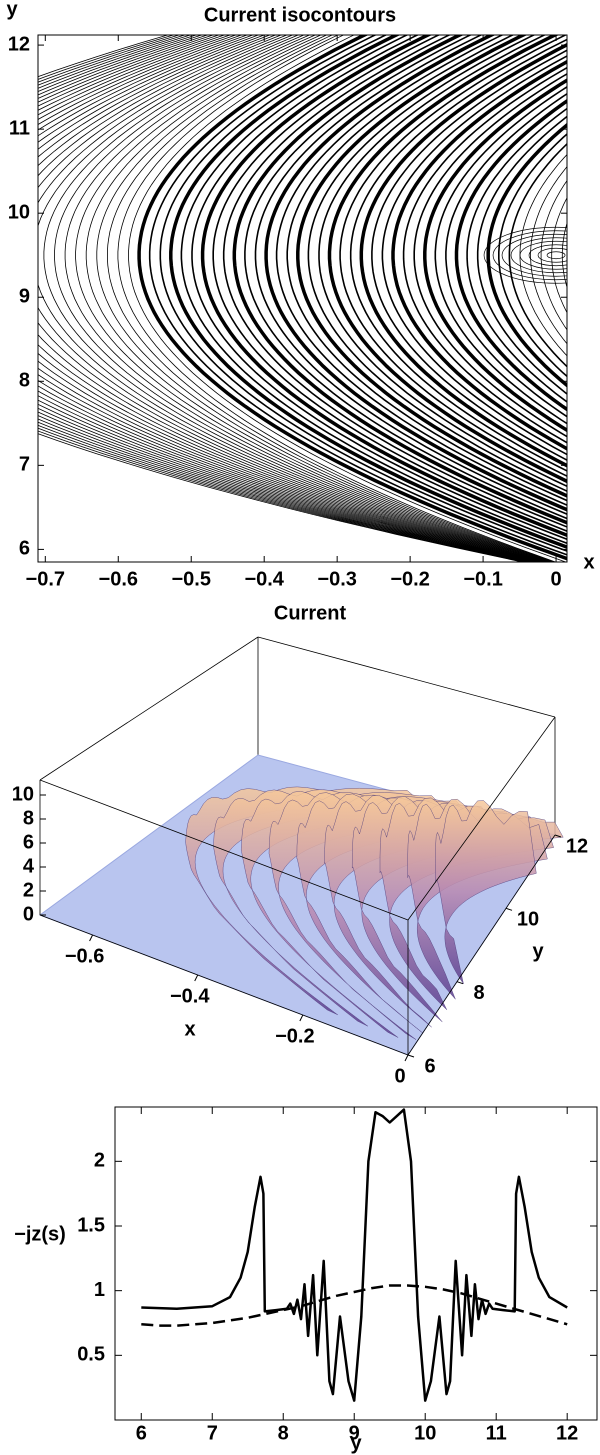  What do you see at coordinates (40, 1234) in the screenshot?
I see `y-axis-label: −jz(s)` at bounding box center [40, 1234].